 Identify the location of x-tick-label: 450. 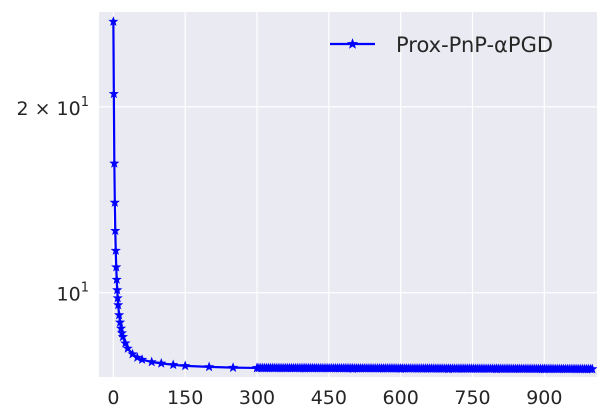
(329, 398).